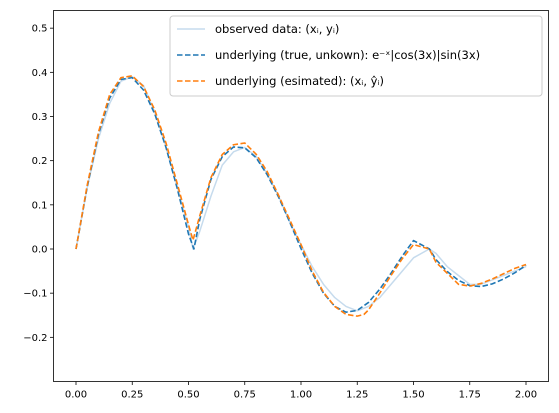 Image resolution: width=559 pixels, height=413 pixels. Describe the element at coordinates (132, 395) in the screenshot. I see `x-tick-label: 0.25` at that location.